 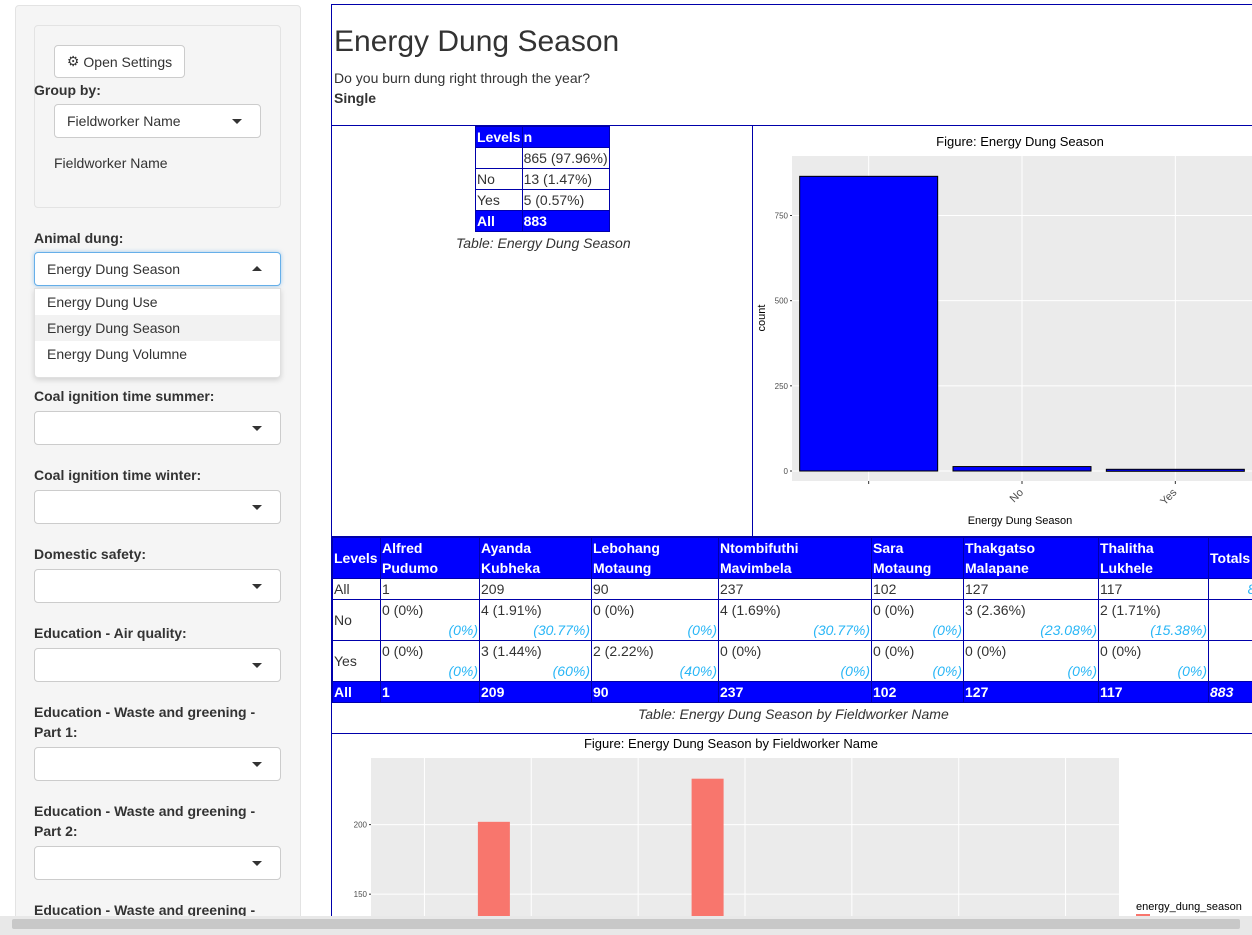 What do you see at coordinates (90, 554) in the screenshot?
I see `domestic-safety-label: Domestic safety:` at bounding box center [90, 554].